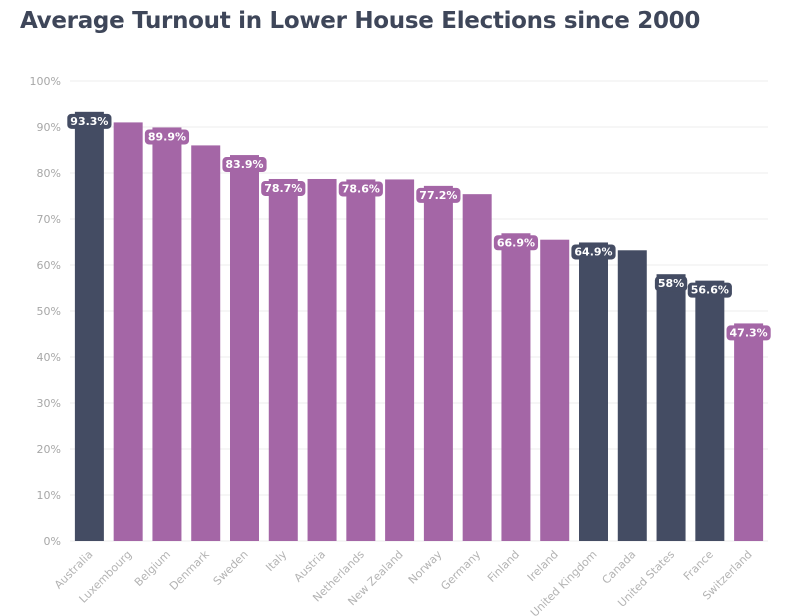 This screenshot has height=616, width=800. What do you see at coordinates (619, 567) in the screenshot?
I see `x-tick-label: Canada` at bounding box center [619, 567].